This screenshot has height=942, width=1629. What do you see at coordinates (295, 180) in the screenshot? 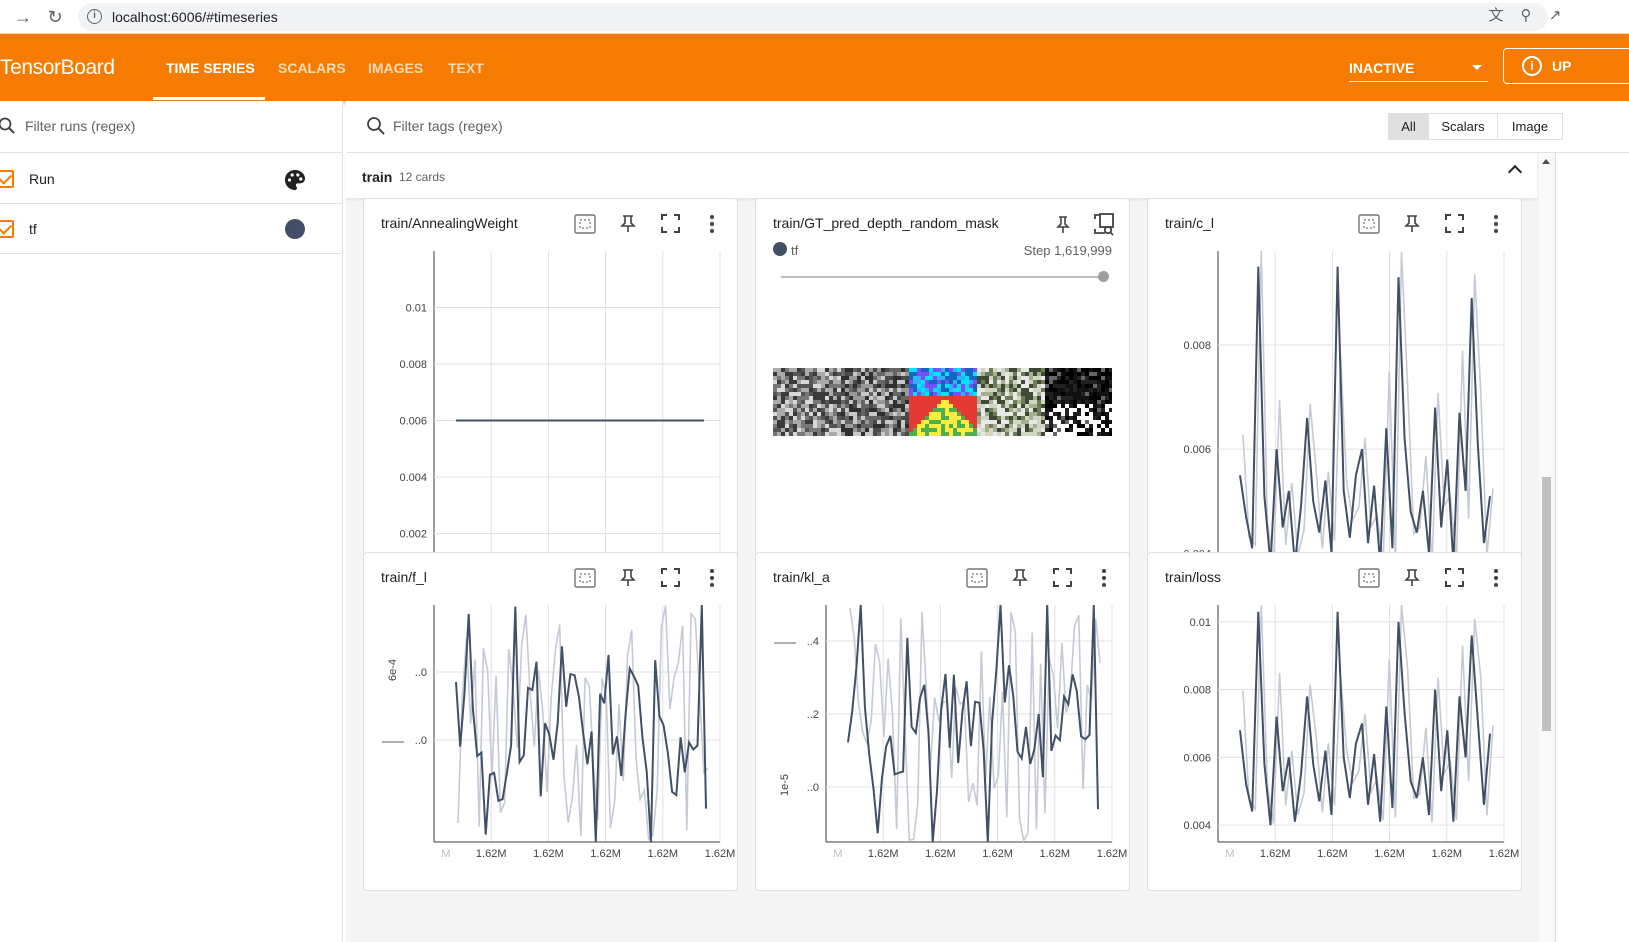
I see `palette-icon` at bounding box center [295, 180].